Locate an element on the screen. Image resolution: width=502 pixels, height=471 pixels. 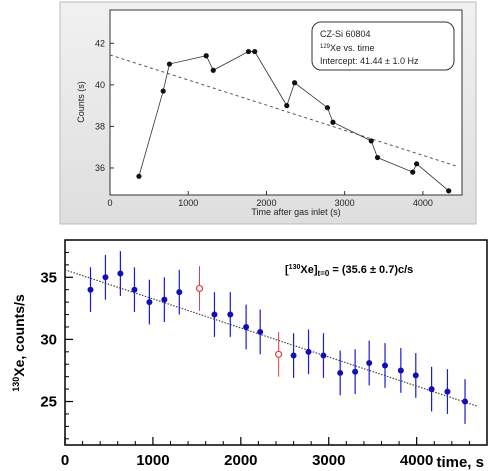
top-x-tick-label: 3000 is located at coordinates (345, 203).